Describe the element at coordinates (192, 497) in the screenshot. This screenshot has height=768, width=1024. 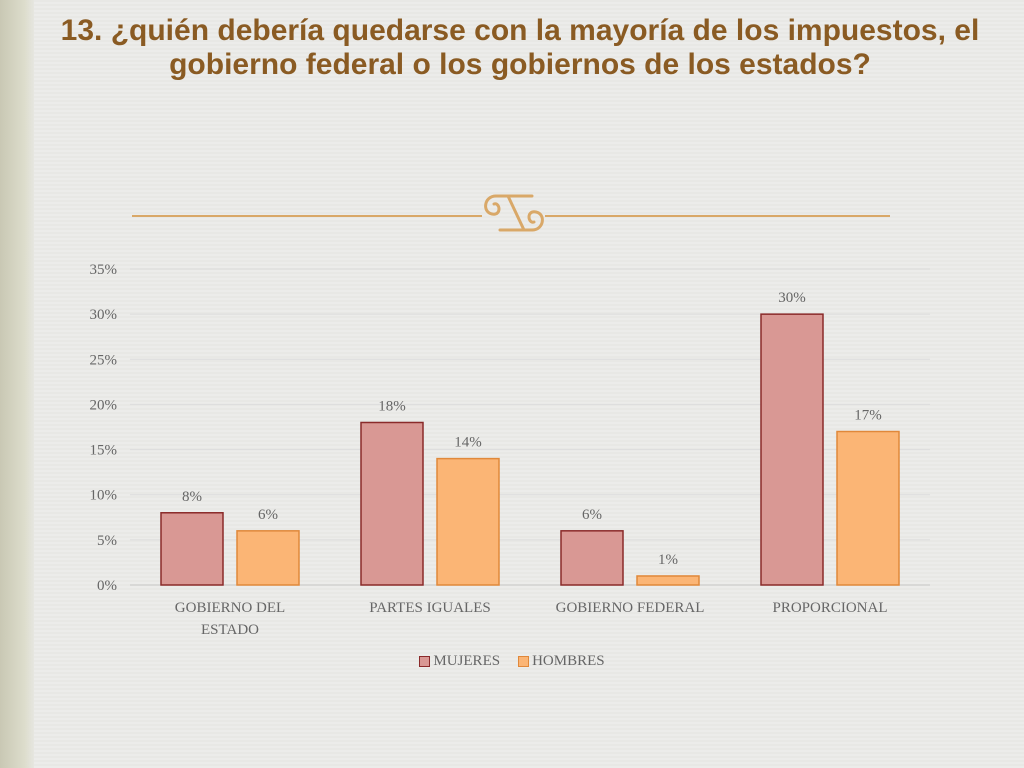
I see `data-label: 8%` at that location.